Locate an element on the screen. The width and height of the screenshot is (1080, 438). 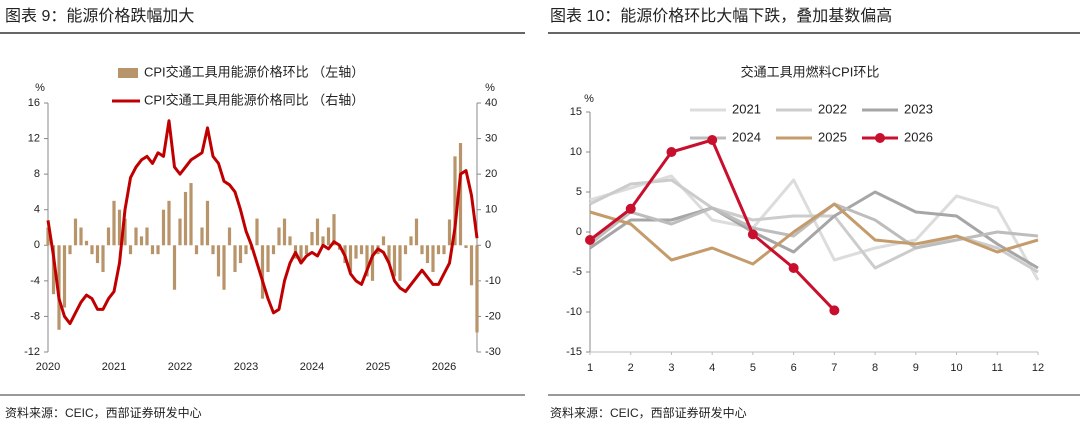
x-tick-label: 5 is located at coordinates (753, 368).